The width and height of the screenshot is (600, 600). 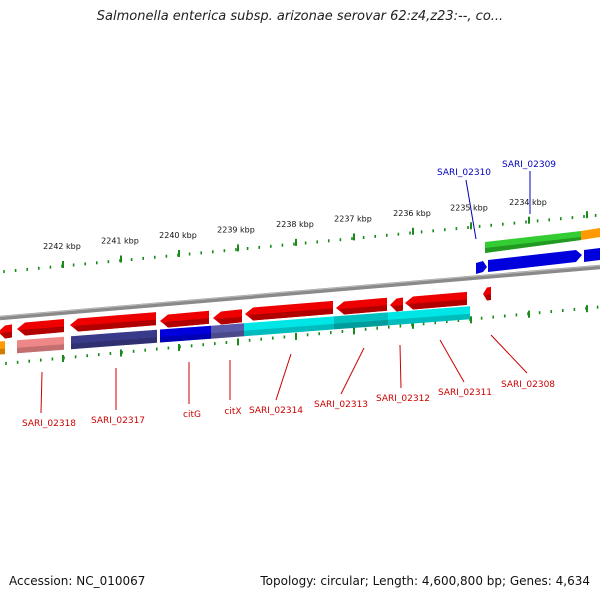 I want to click on scale-label: 2242 kbp, so click(x=62, y=246).